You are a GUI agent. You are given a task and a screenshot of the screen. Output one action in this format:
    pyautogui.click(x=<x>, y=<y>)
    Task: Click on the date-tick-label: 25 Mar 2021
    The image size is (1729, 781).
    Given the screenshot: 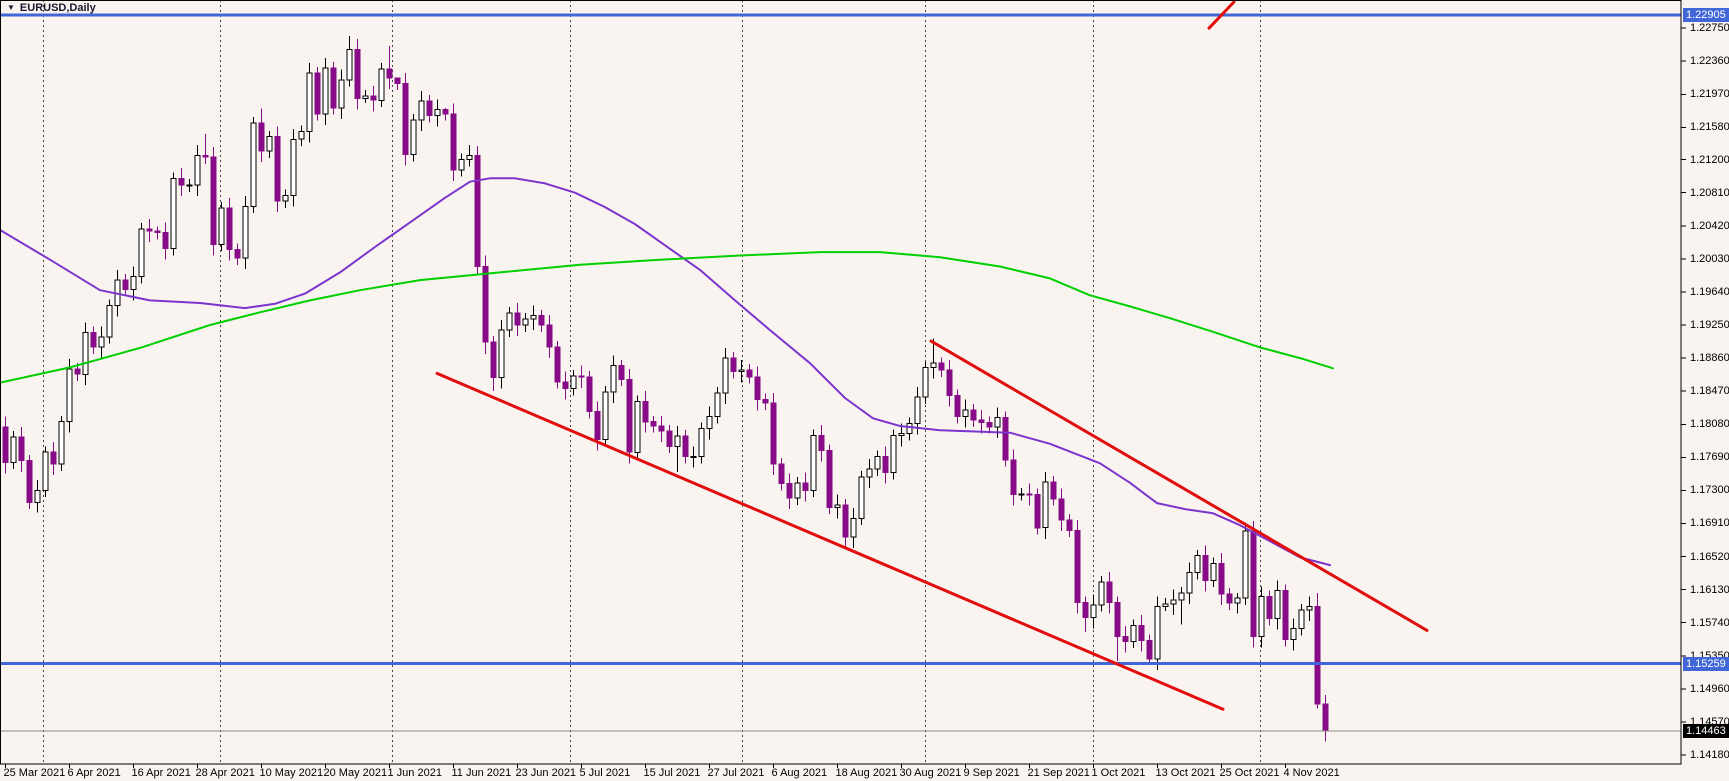 What is the action you would take?
    pyautogui.click(x=34, y=773)
    